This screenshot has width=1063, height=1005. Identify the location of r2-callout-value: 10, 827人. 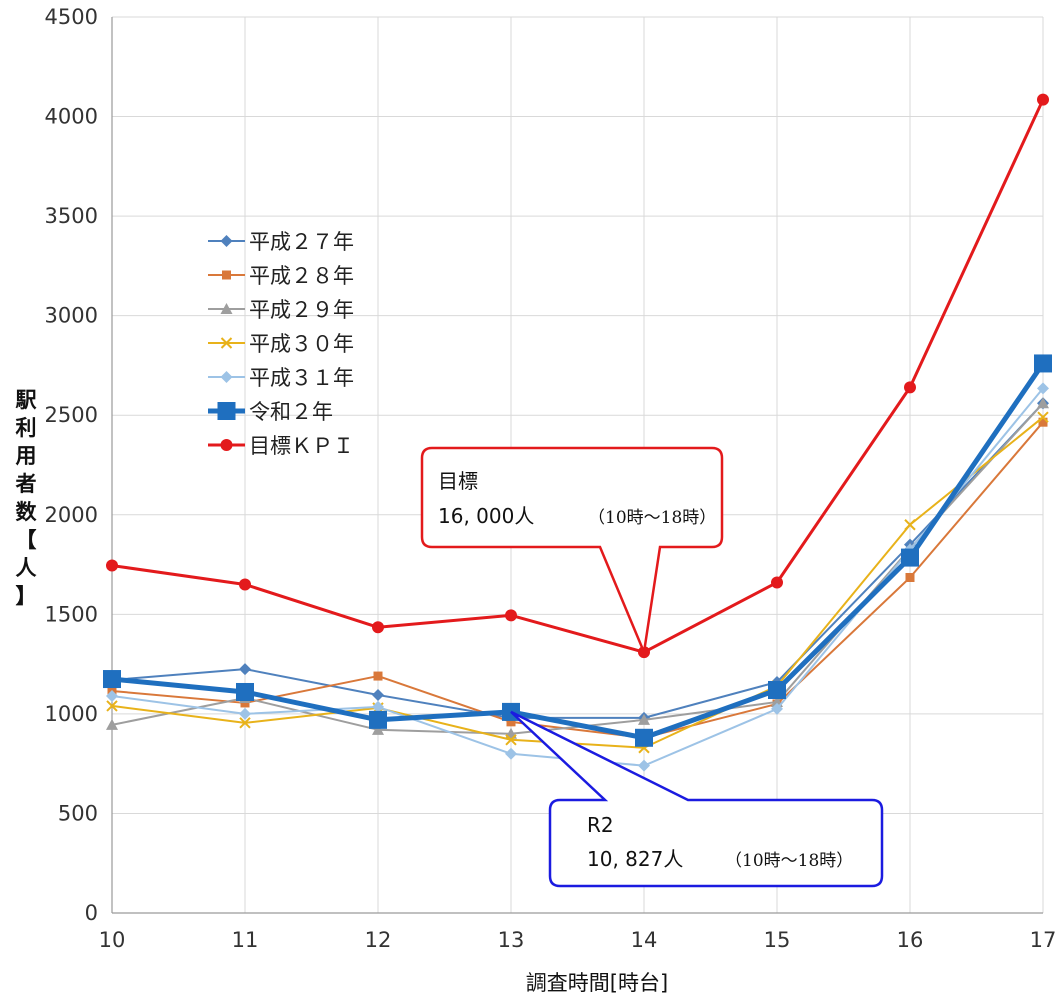
(635, 859).